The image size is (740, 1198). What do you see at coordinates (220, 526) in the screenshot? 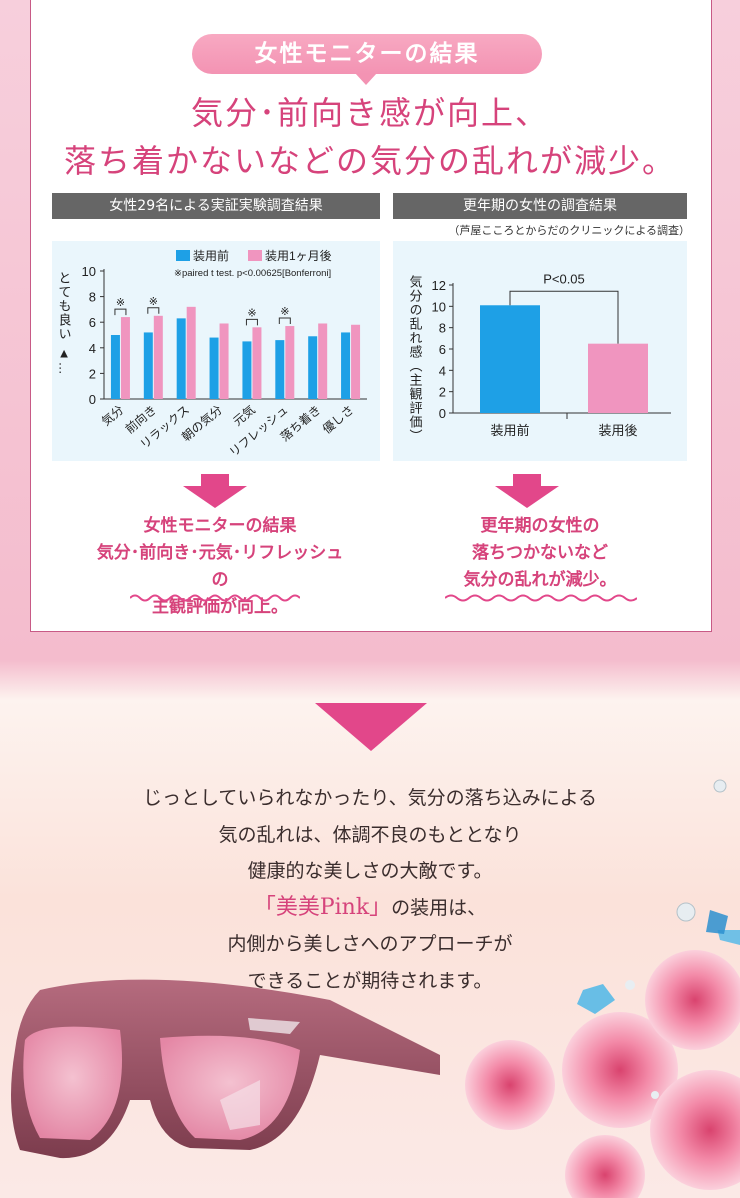
I see `left-result-line: 女性モニターの結果` at bounding box center [220, 526].